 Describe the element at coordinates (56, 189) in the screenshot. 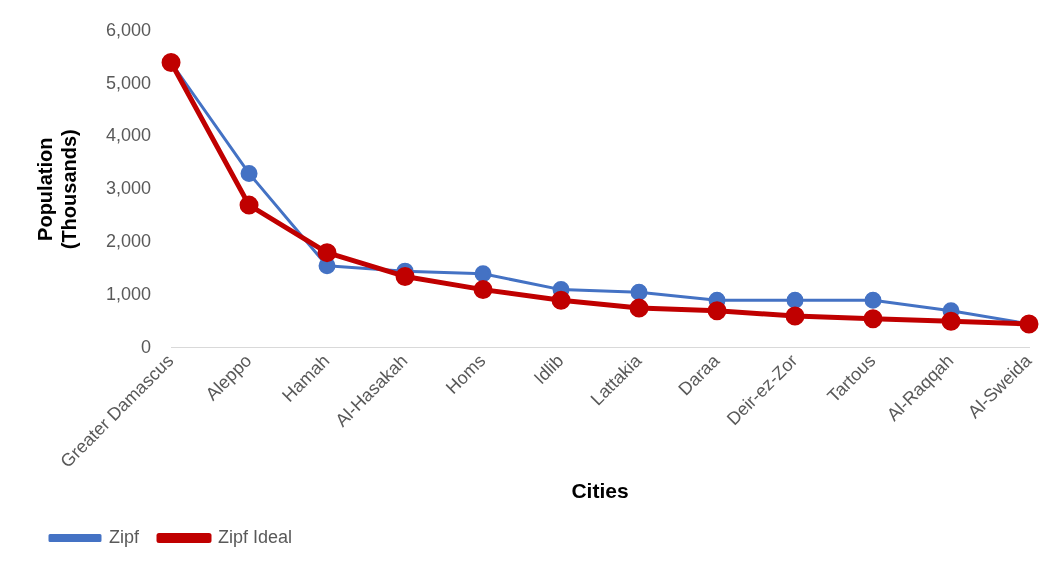

I see `y-axis-title: Population (Thousands)` at that location.